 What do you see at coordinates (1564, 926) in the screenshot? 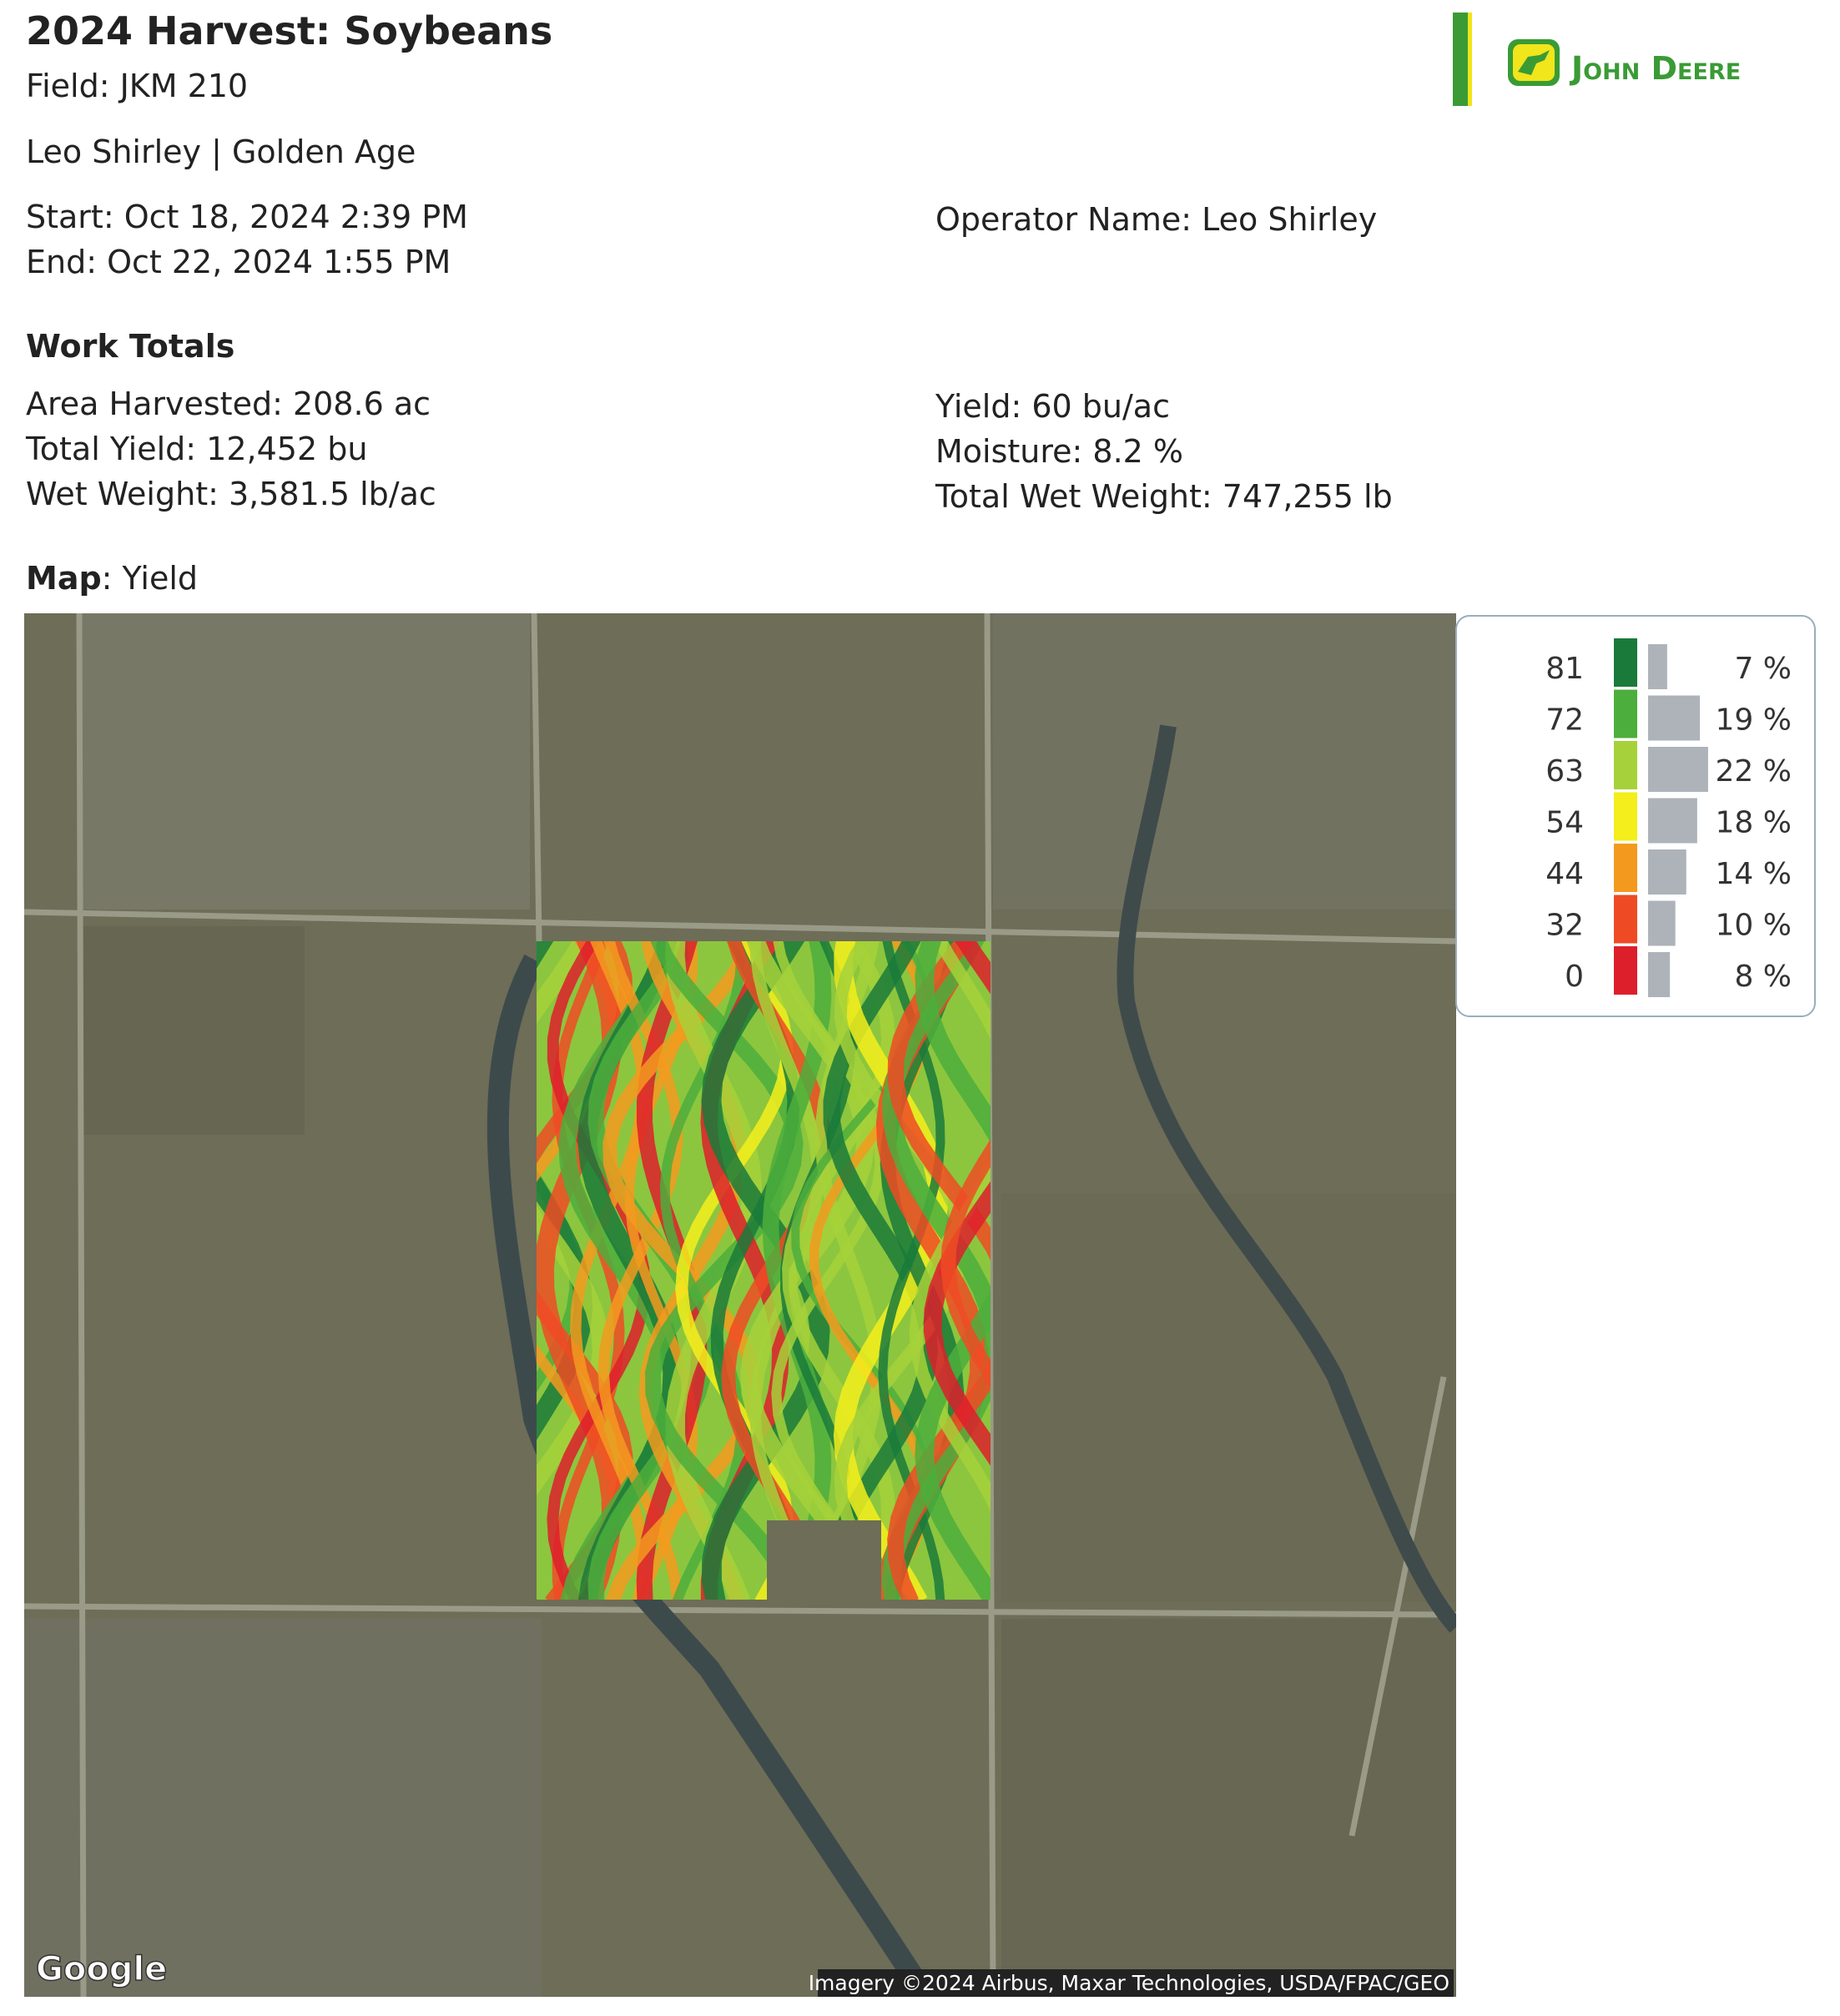
I see `legend-threshold: 32` at bounding box center [1564, 926].